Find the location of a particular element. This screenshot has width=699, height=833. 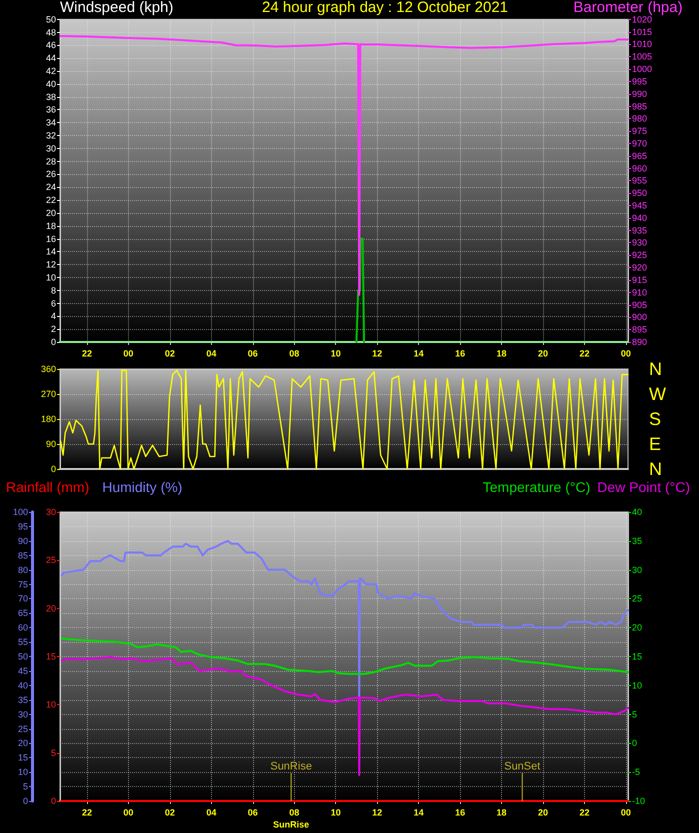

y-tick-label: 35 is located at coordinates (23, 699).